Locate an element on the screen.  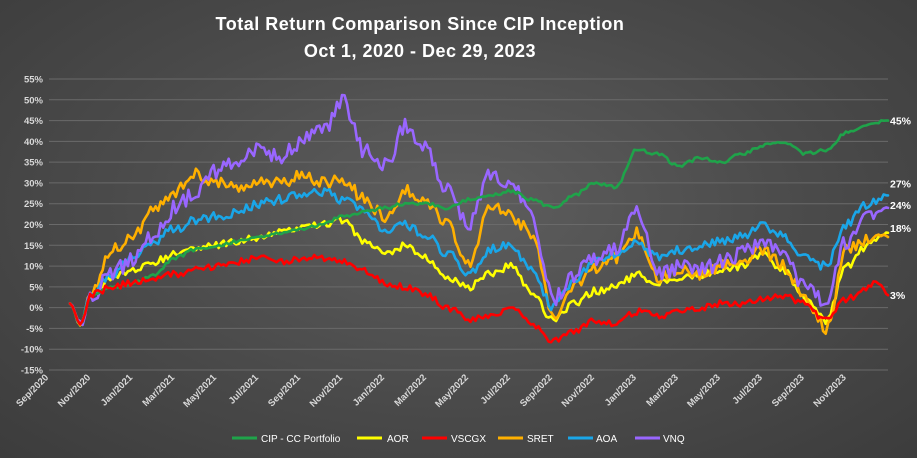
x-tick-label: Mar/2023 is located at coordinates (662, 390).